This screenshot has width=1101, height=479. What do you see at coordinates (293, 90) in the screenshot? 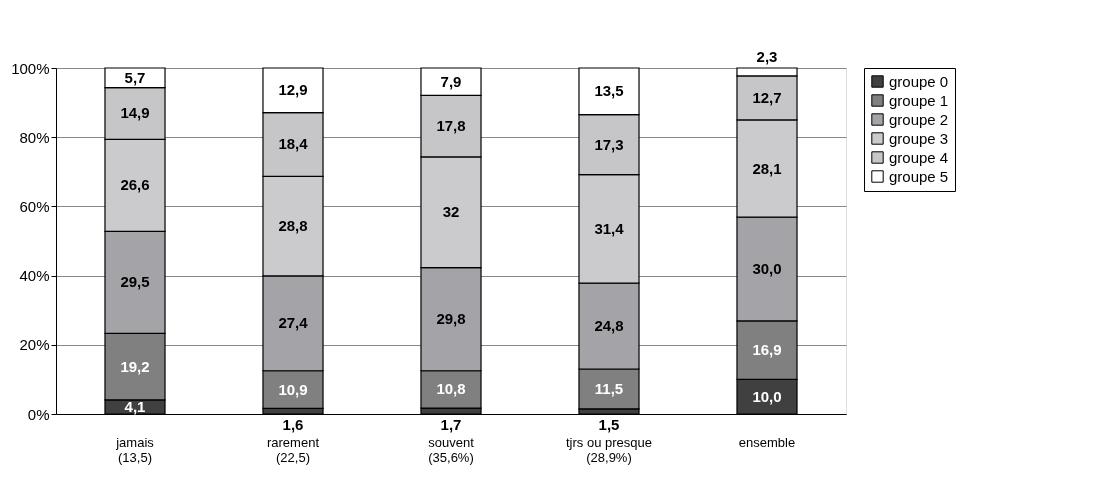
I see `data-label: 12,9` at bounding box center [293, 90].